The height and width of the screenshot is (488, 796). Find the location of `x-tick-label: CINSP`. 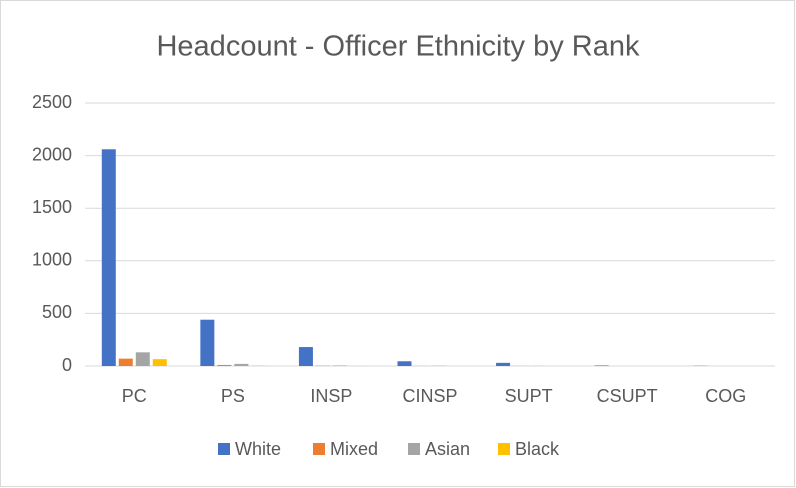

x-tick-label: CINSP is located at coordinates (429, 396).